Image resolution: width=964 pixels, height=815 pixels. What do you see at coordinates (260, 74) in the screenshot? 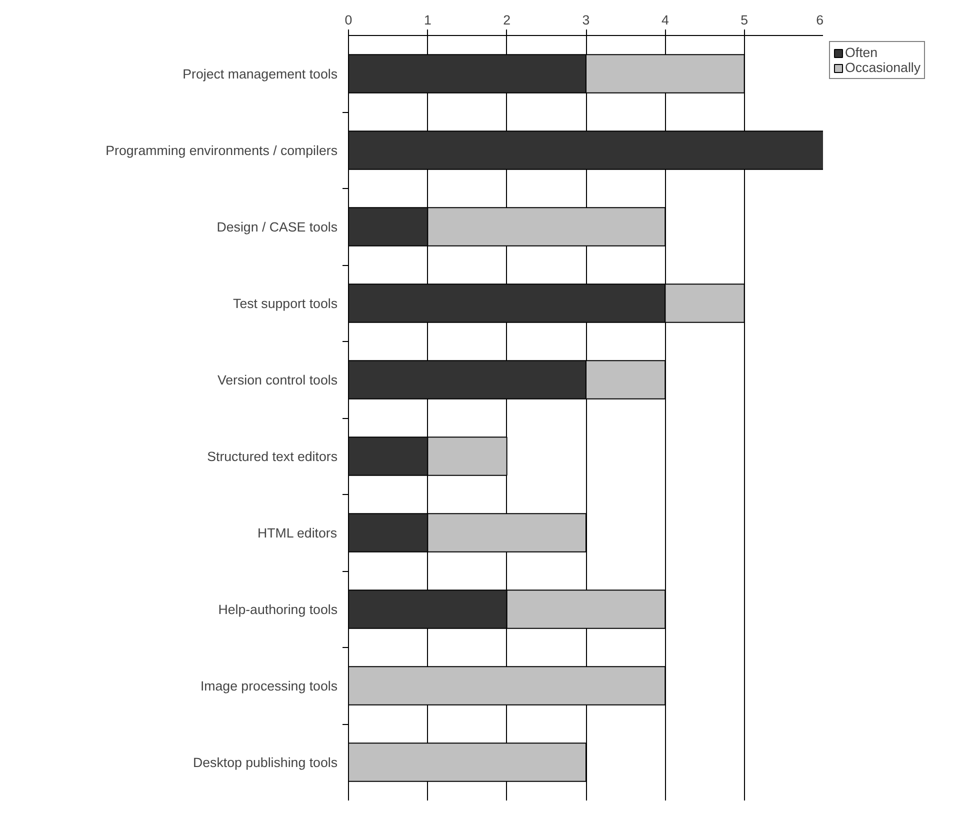
I see `y-tick-label: Project management tools` at bounding box center [260, 74].